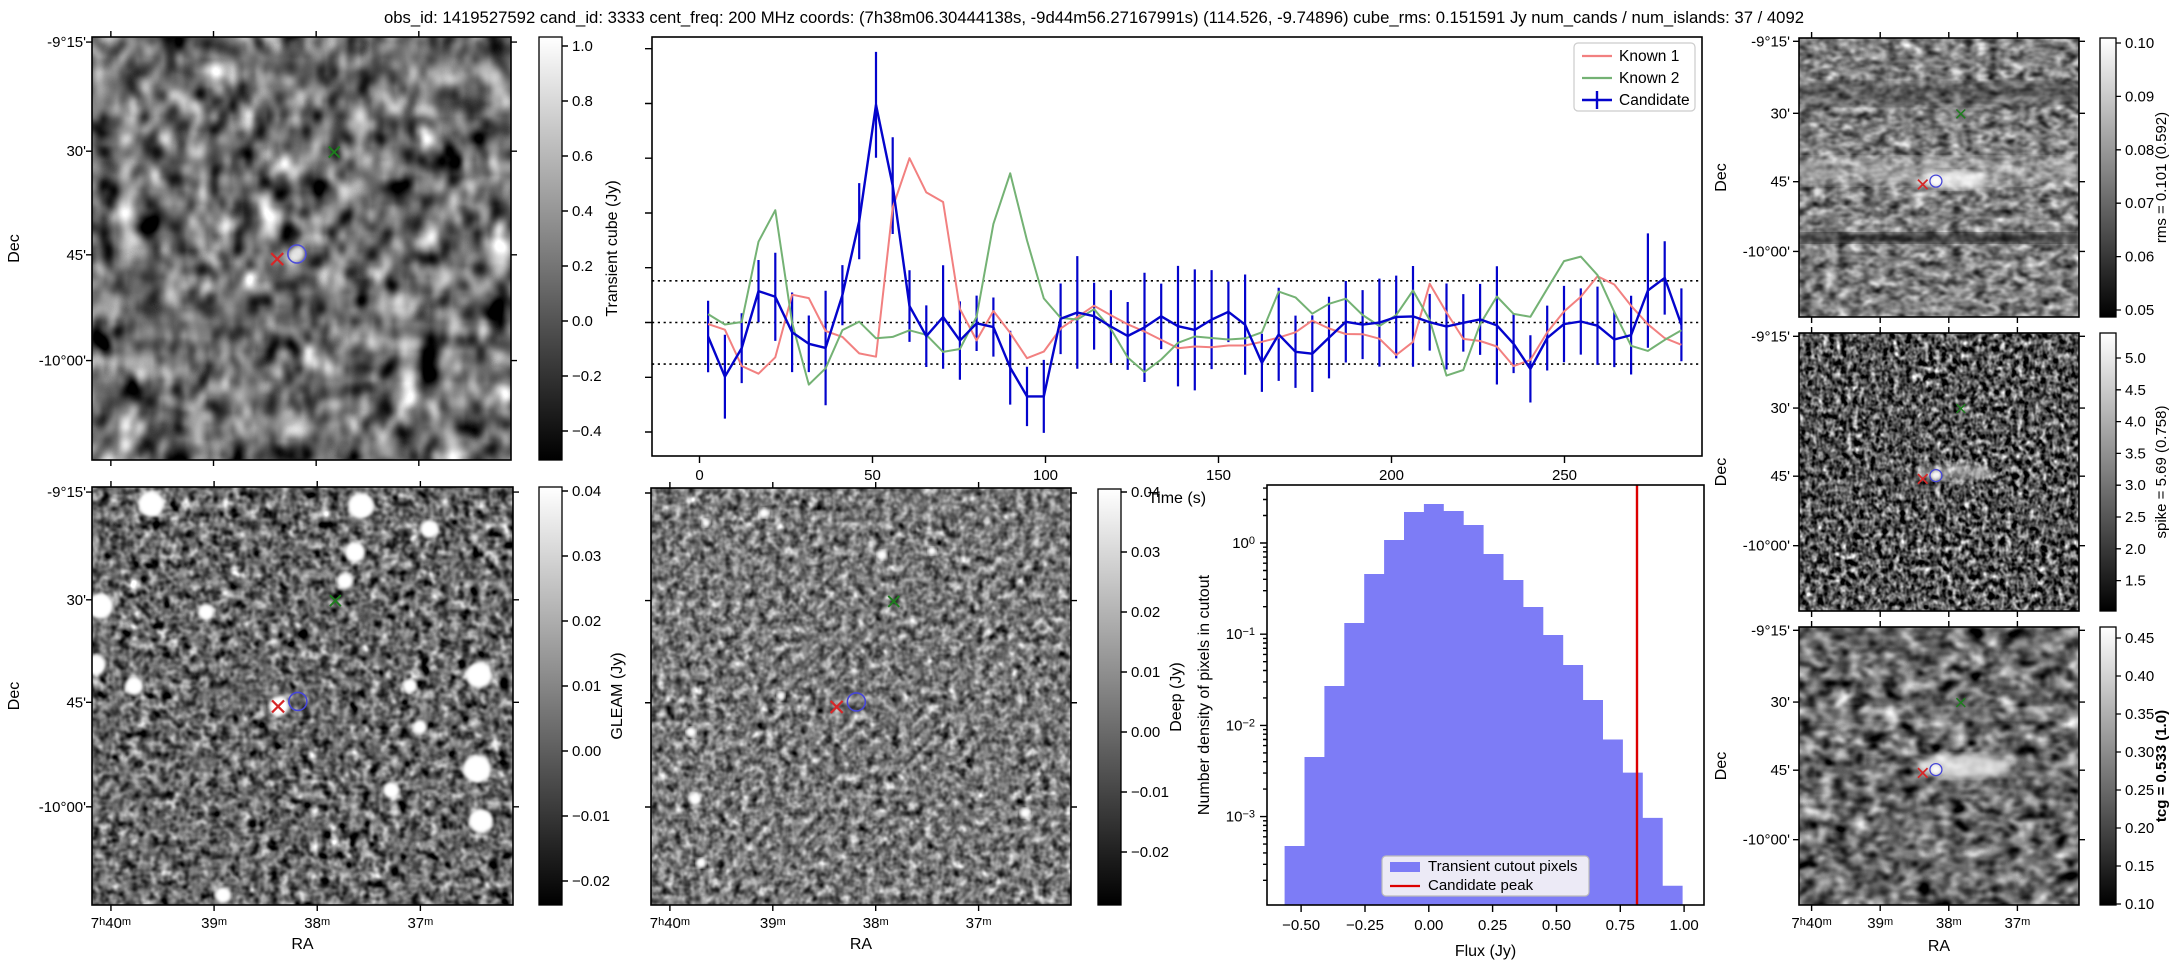 This screenshot has width=2184, height=965. What do you see at coordinates (612, 248) in the screenshot?
I see `svg-text: Transient cube (Jy)` at bounding box center [612, 248].